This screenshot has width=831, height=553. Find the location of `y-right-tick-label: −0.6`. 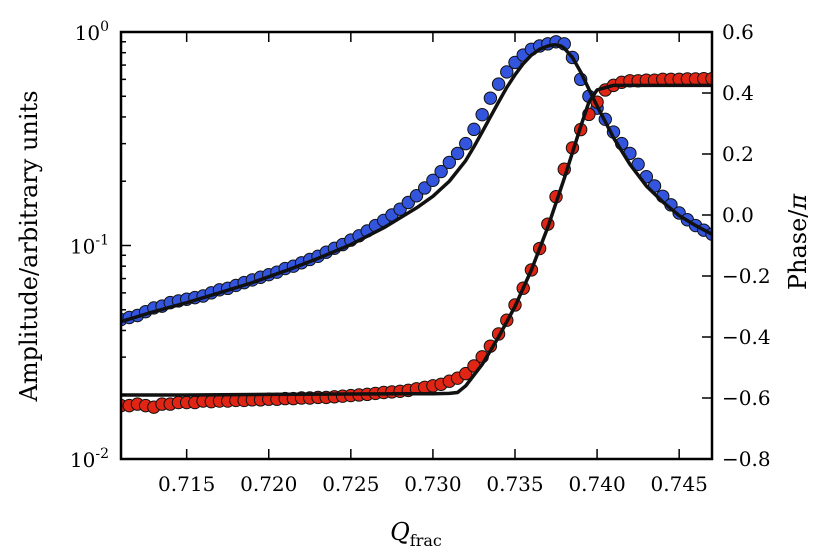

y-right-tick-label: −0.6 is located at coordinates (746, 398).